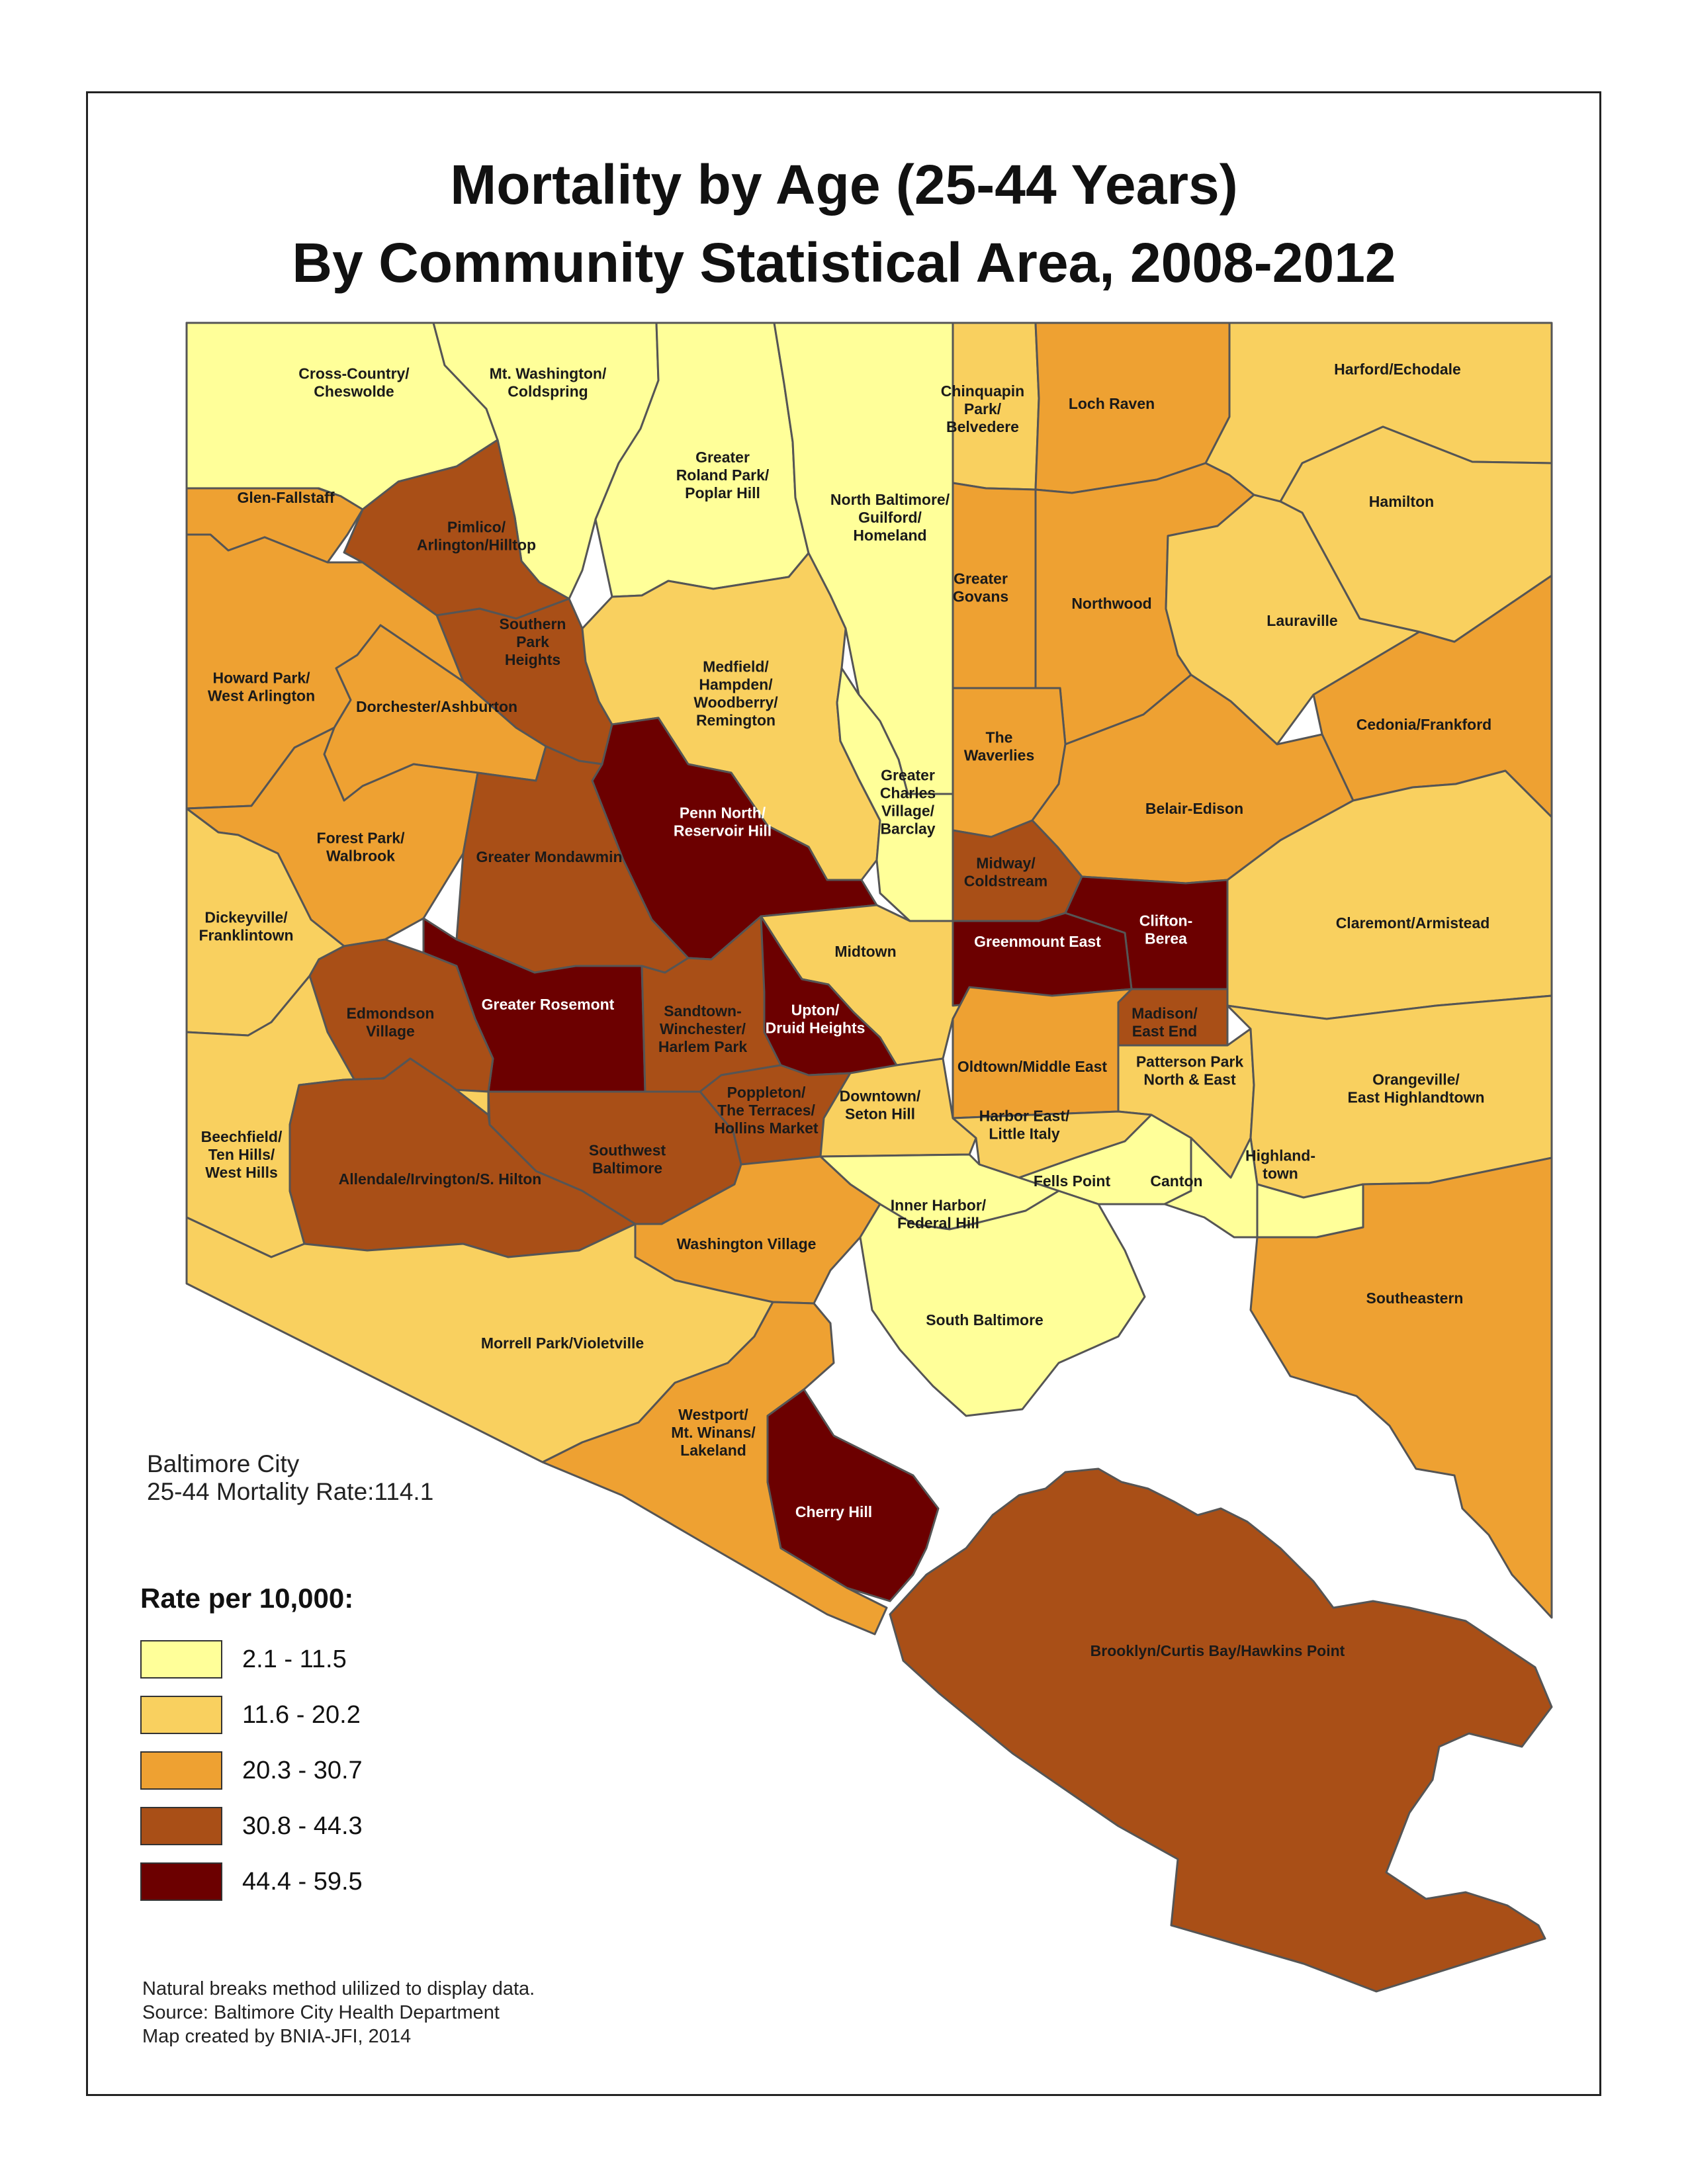 The image size is (1688, 2184). I want to click on region-label-dickeyville: Dickeyville/Franklintown, so click(246, 927).